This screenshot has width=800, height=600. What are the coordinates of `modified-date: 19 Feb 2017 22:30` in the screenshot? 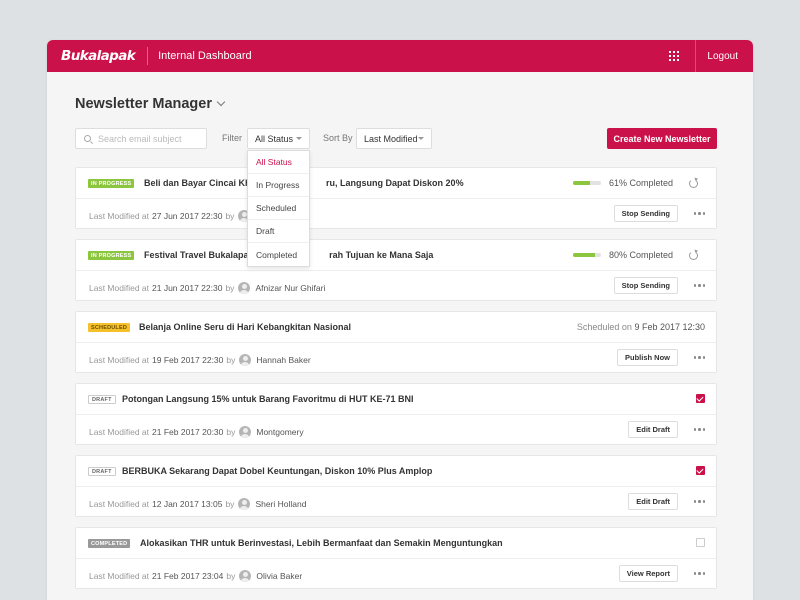 It's located at (188, 360).